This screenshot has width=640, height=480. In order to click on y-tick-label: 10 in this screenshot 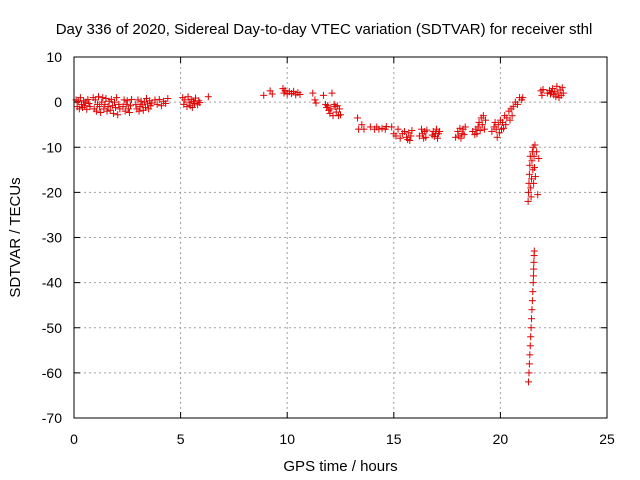, I will do `click(54, 57)`.